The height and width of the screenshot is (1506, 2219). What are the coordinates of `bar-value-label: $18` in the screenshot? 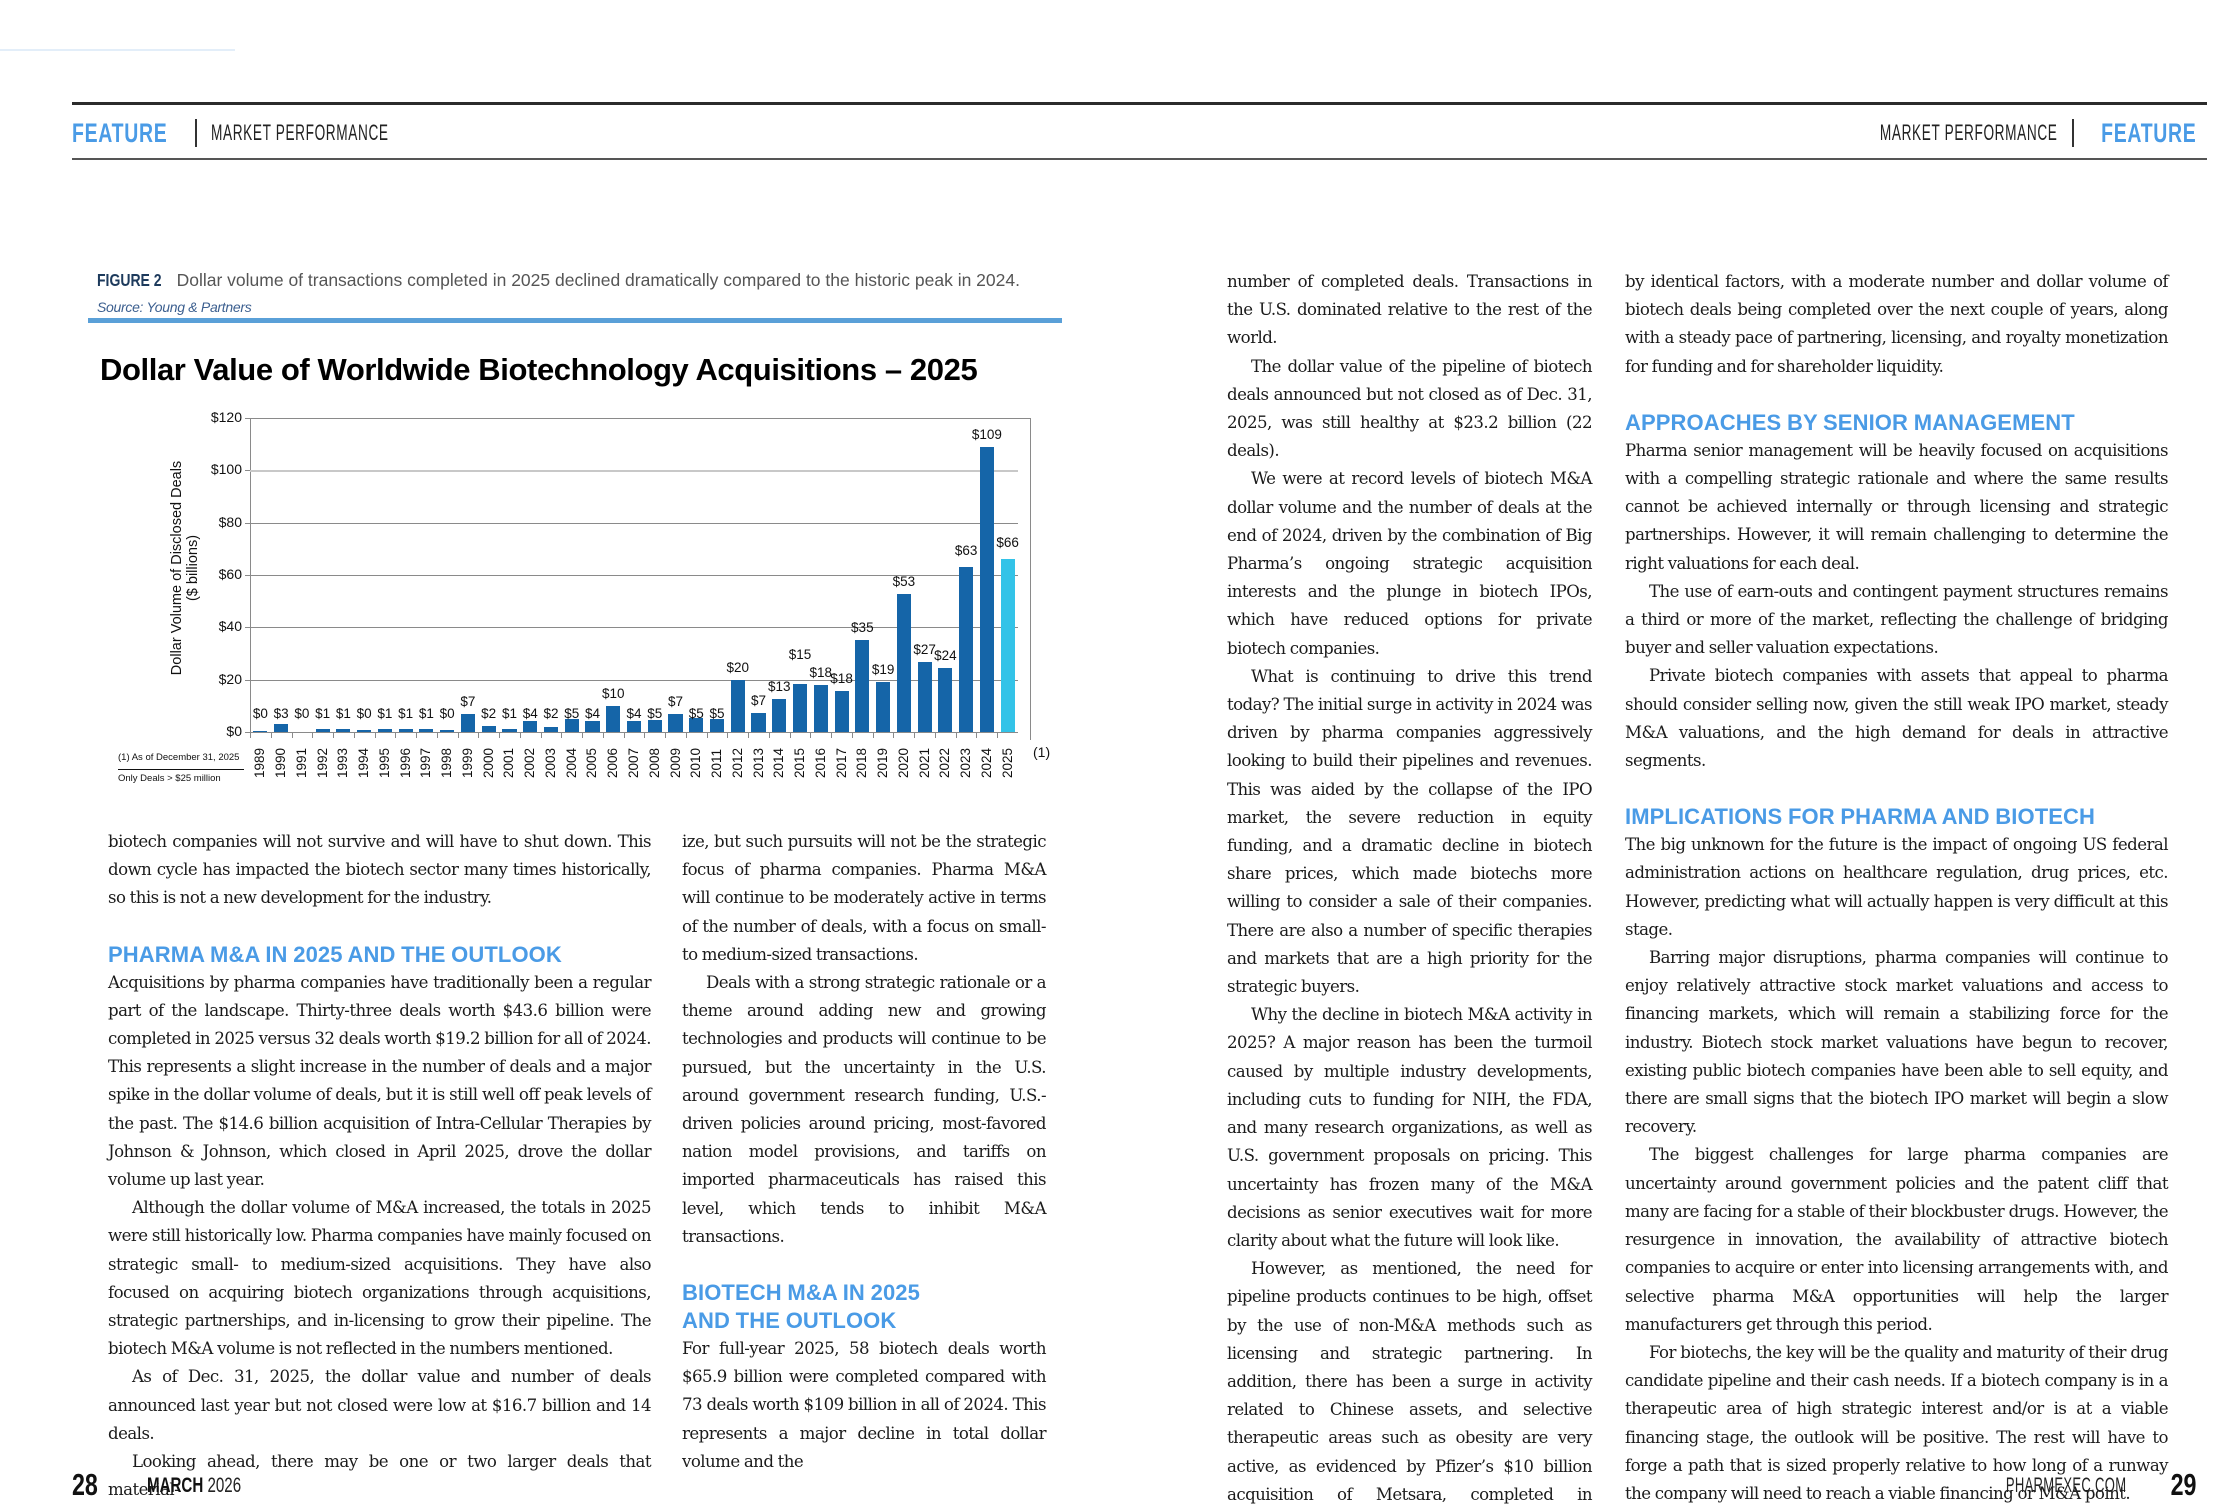 It's located at (821, 673).